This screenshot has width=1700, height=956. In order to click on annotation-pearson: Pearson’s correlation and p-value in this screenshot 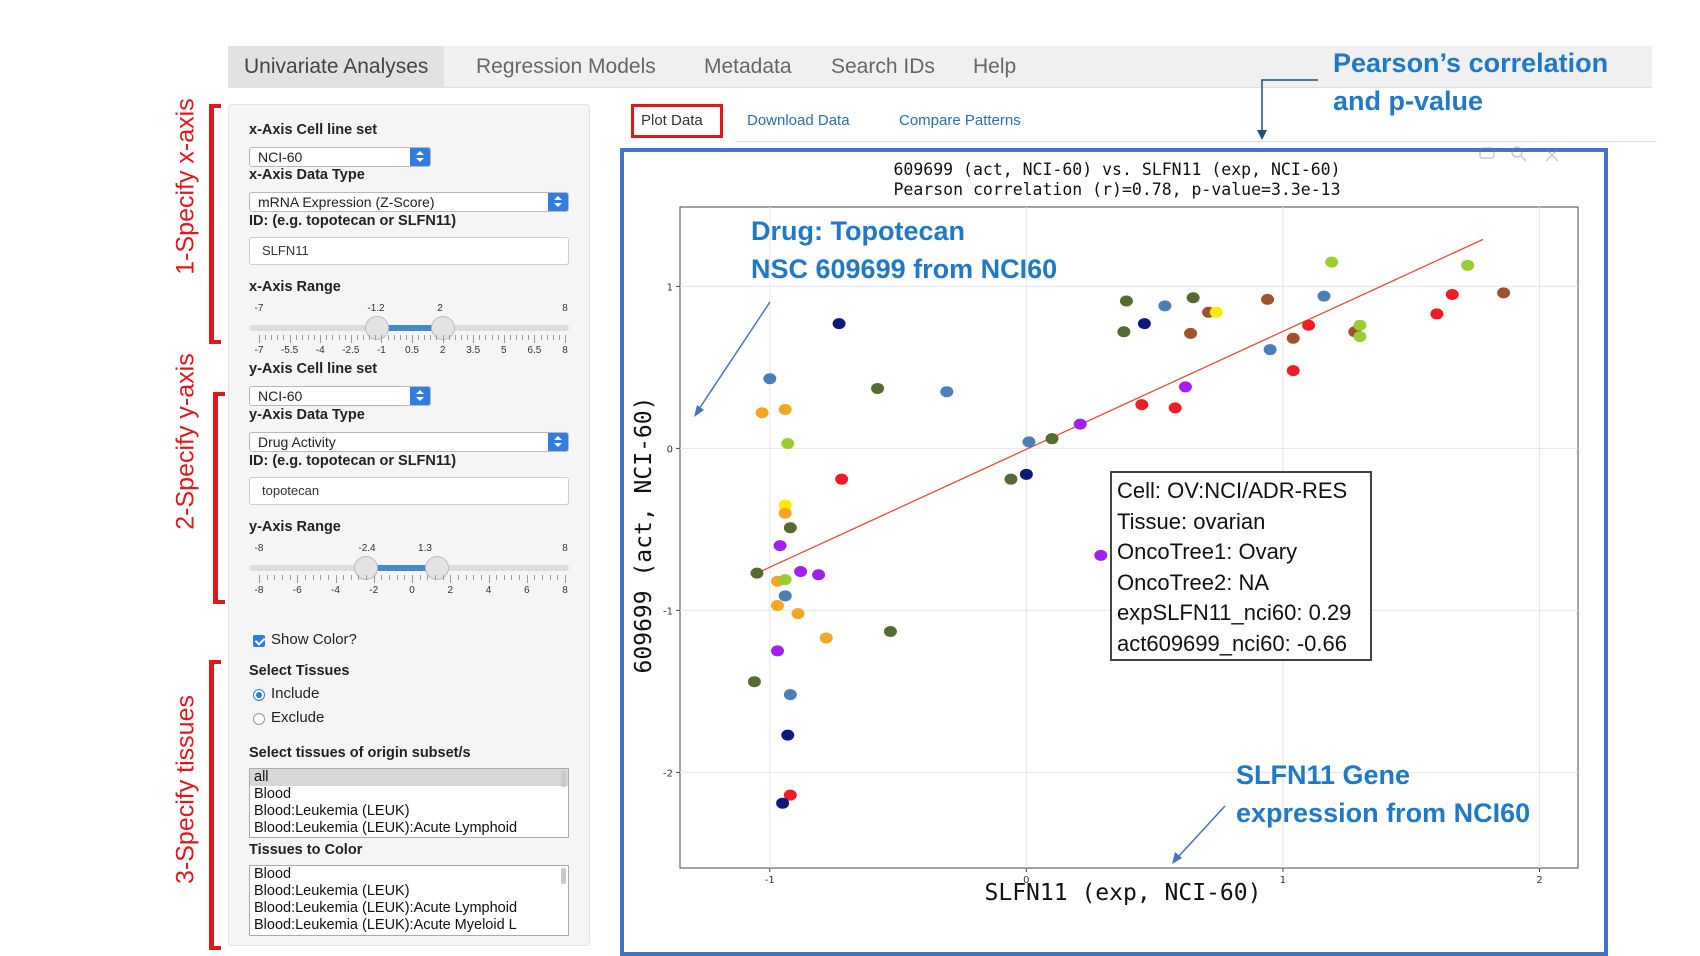, I will do `click(1470, 82)`.